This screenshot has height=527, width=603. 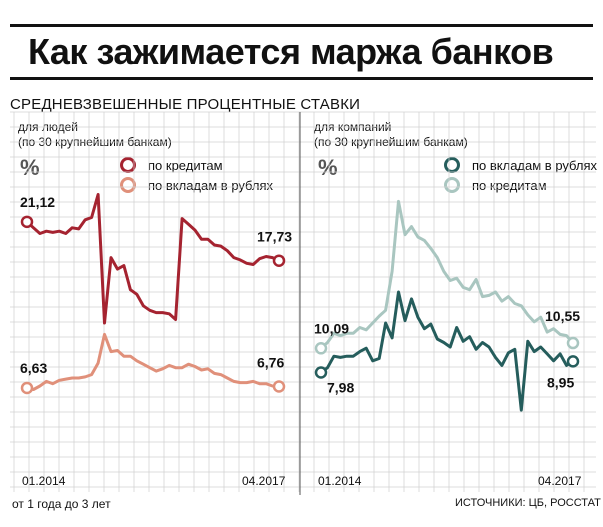 What do you see at coordinates (128, 185) in the screenshot?
I see `legend-left-deposits-marker` at bounding box center [128, 185].